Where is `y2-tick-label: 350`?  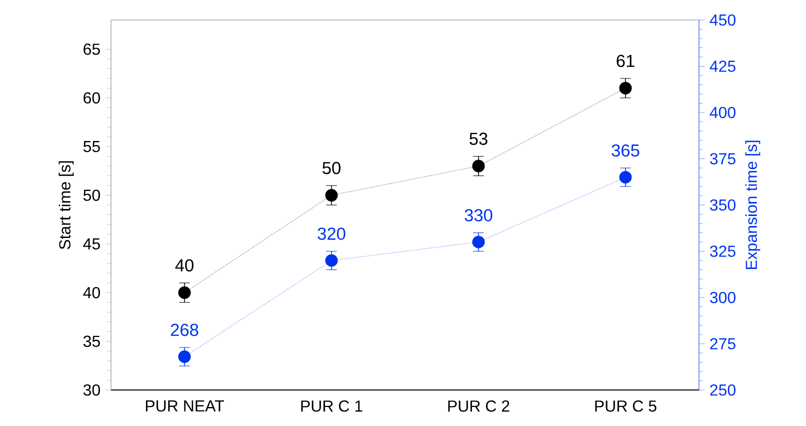
y2-tick-label: 350 is located at coordinates (723, 205).